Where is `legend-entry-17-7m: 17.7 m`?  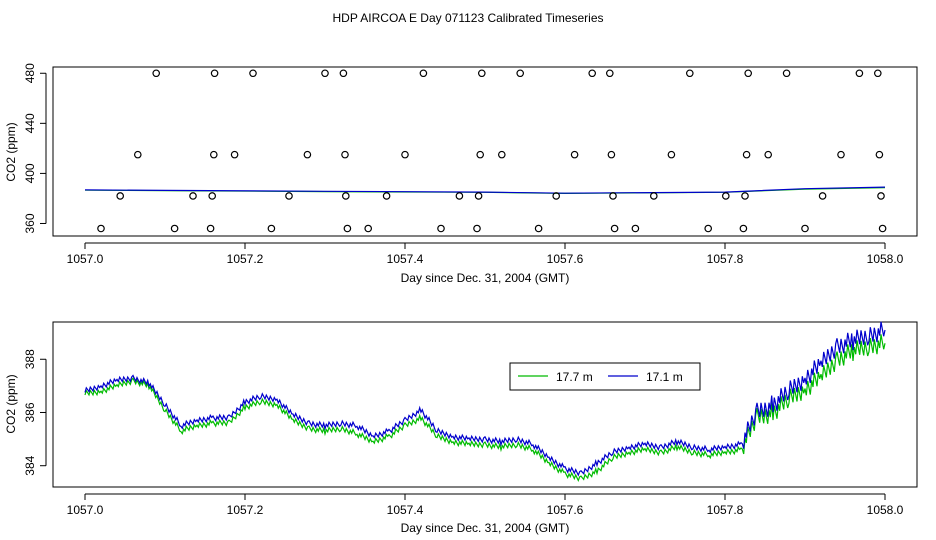 legend-entry-17-7m: 17.7 m is located at coordinates (574, 377).